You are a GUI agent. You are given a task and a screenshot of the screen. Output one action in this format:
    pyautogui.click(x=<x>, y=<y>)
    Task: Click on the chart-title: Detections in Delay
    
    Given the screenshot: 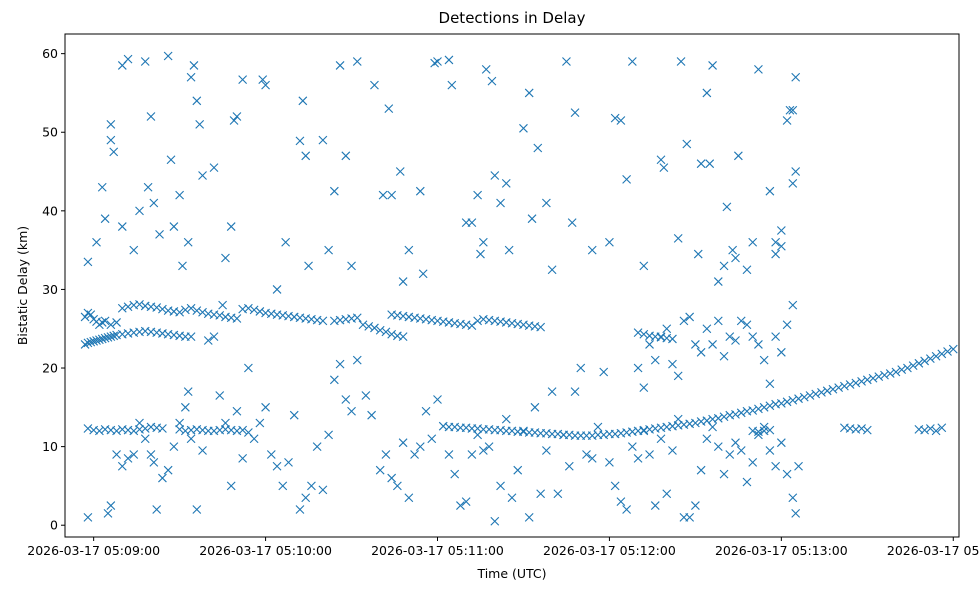 What is the action you would take?
    pyautogui.click(x=512, y=18)
    